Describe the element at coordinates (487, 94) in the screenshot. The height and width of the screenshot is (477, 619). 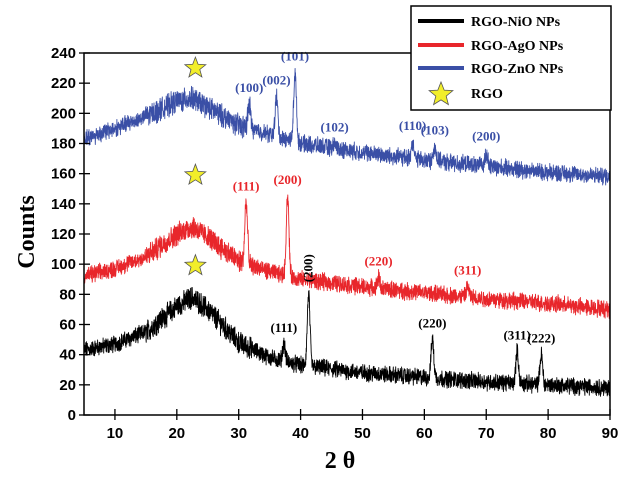
I see `legend-label-rgo: RGO` at that location.